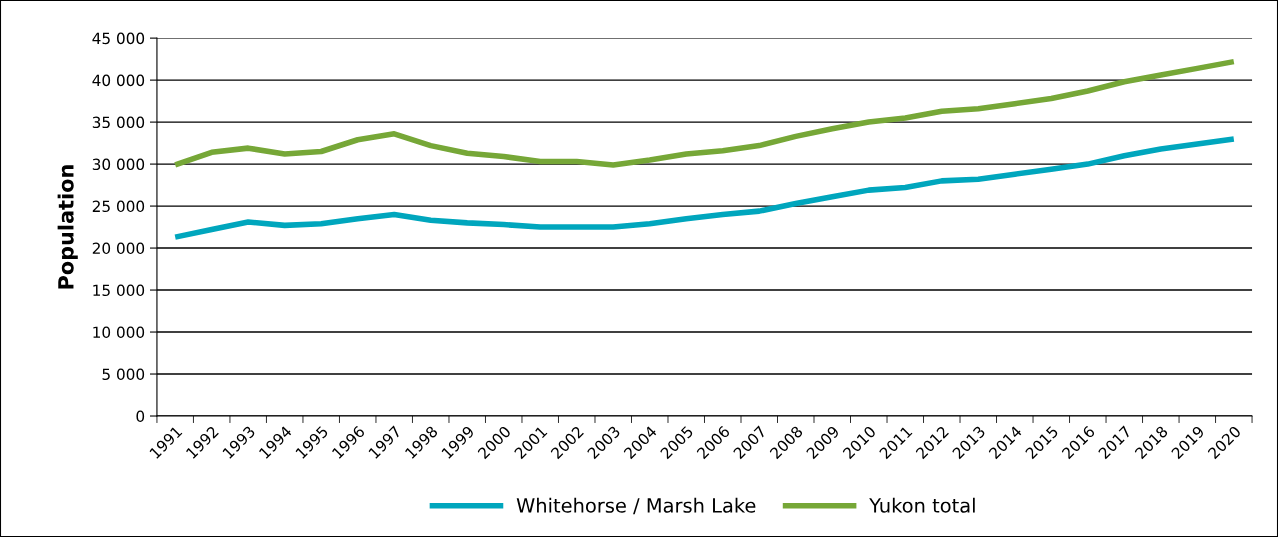 Image resolution: width=1278 pixels, height=537 pixels. Describe the element at coordinates (67, 227) in the screenshot. I see `y-axis-title: Population` at that location.